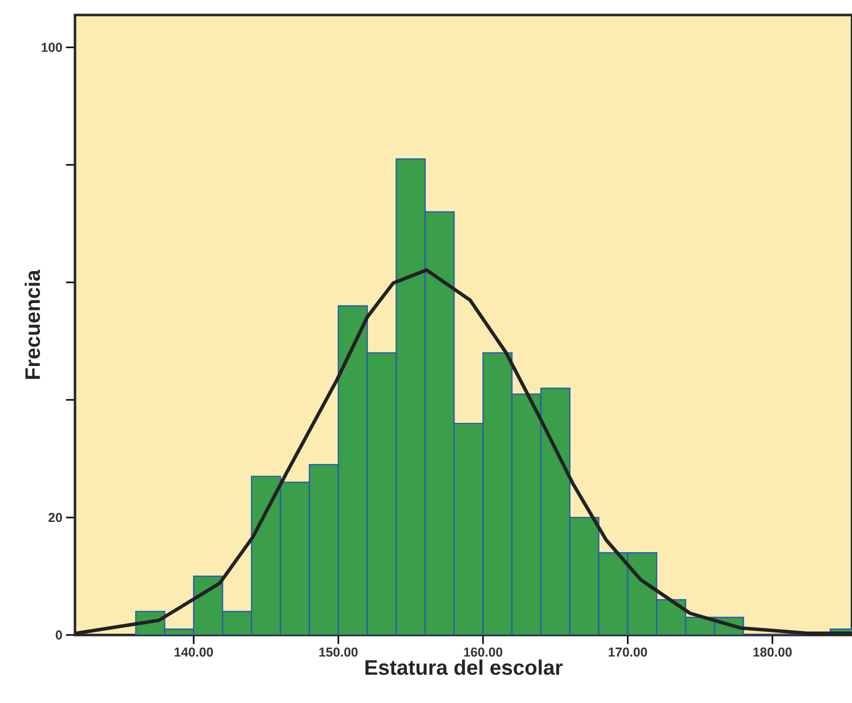 The height and width of the screenshot is (703, 852). Describe the element at coordinates (193, 652) in the screenshot. I see `x-tick-label: 140.00` at that location.